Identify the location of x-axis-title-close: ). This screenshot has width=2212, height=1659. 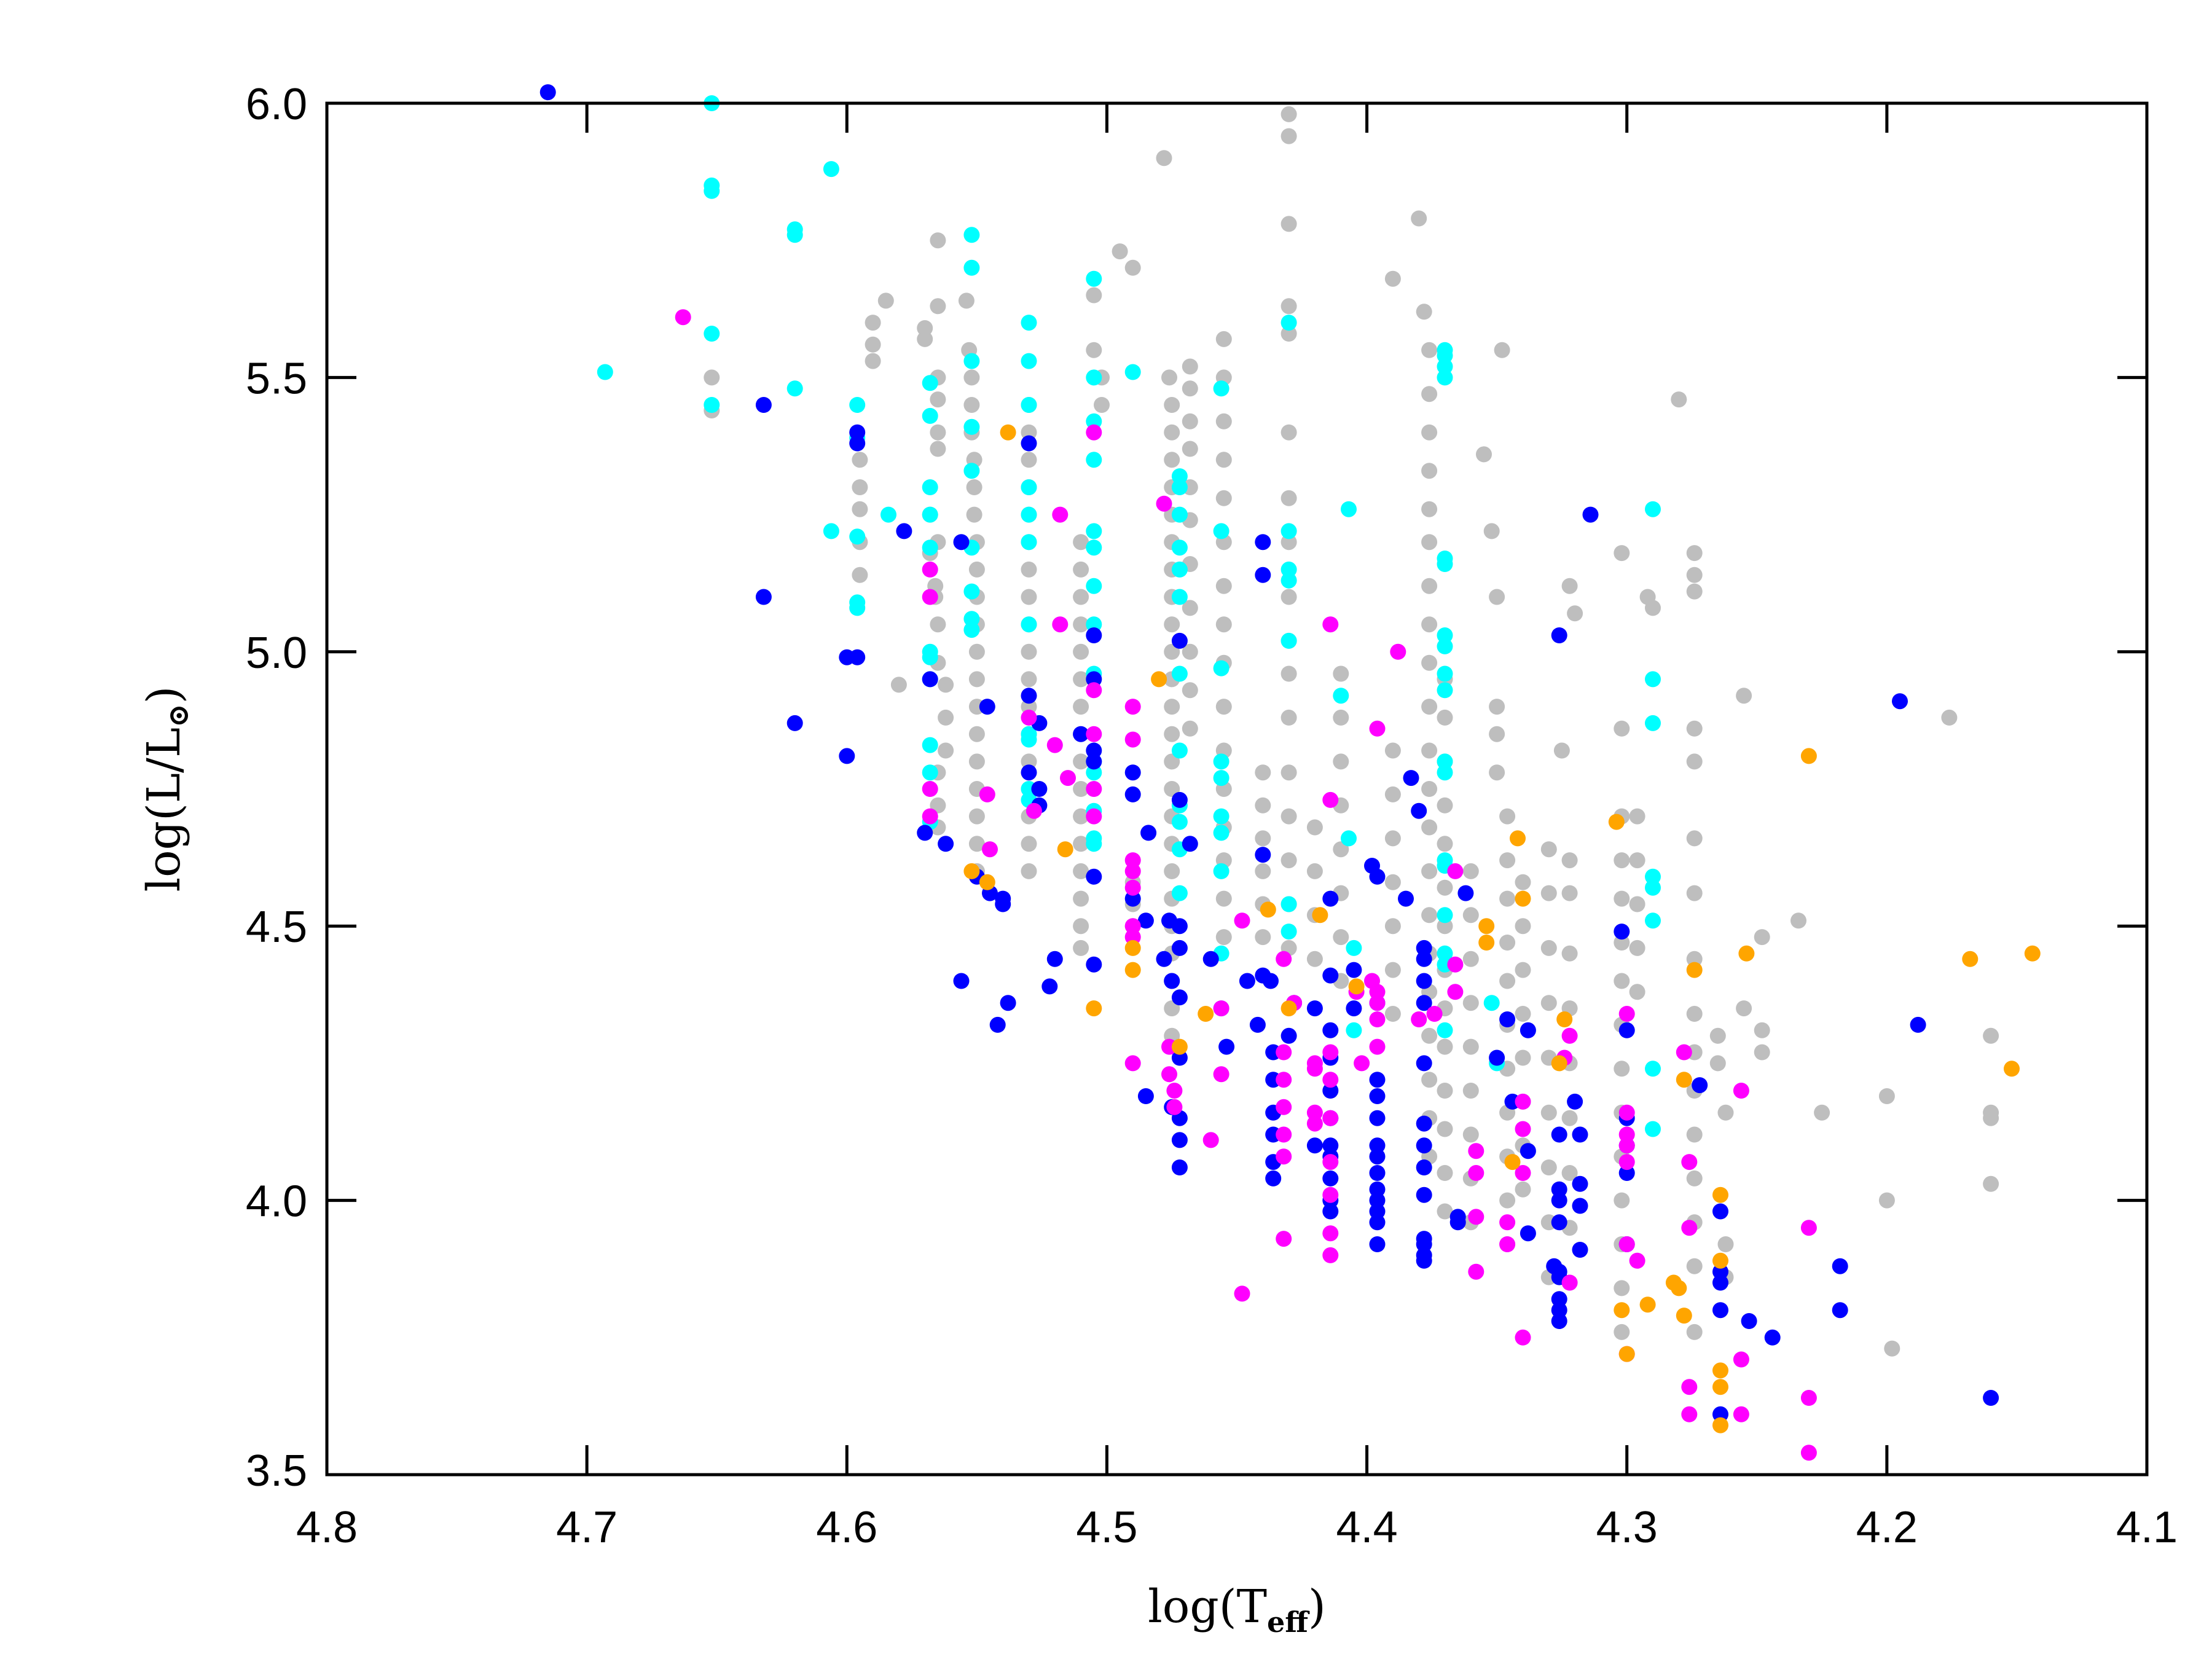
(1317, 1606).